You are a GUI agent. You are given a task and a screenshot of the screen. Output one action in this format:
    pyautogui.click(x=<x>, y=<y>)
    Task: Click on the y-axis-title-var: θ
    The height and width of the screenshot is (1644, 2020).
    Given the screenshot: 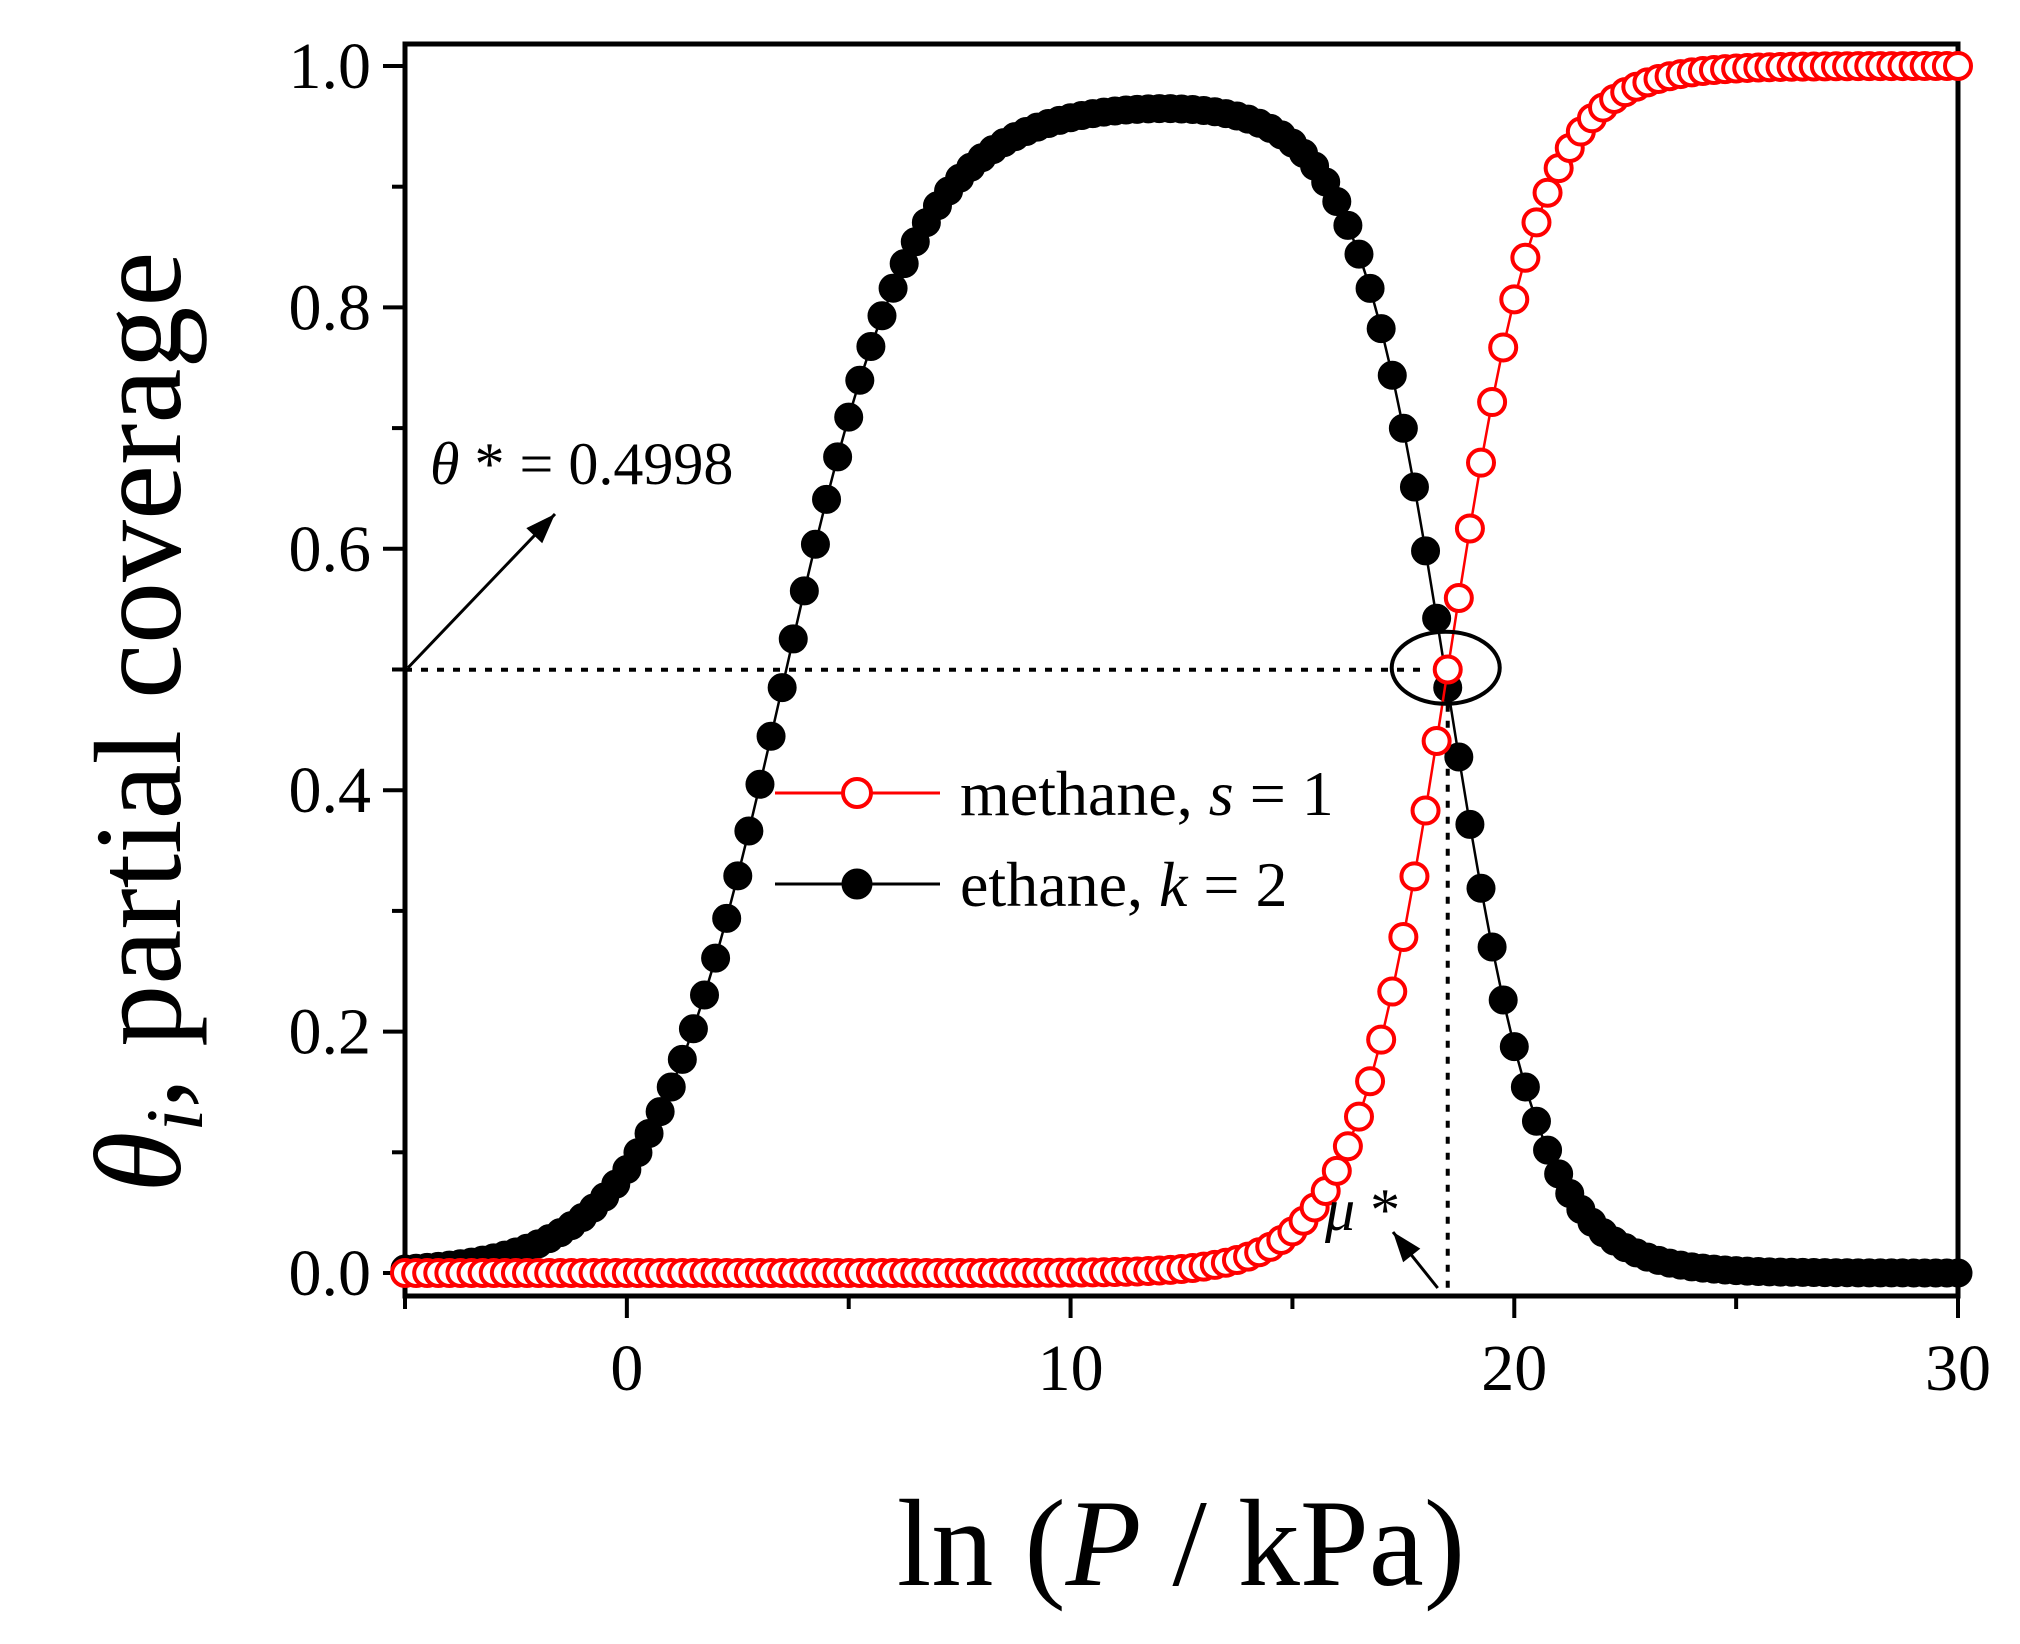 What is the action you would take?
    pyautogui.click(x=138, y=1162)
    